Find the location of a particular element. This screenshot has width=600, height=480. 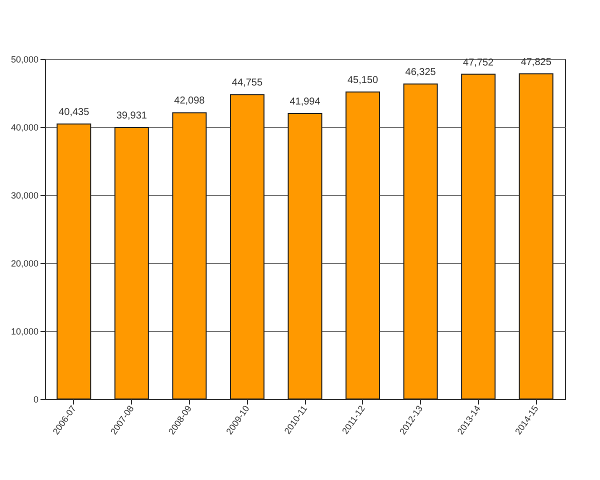

data-label: 41,994 is located at coordinates (305, 102).